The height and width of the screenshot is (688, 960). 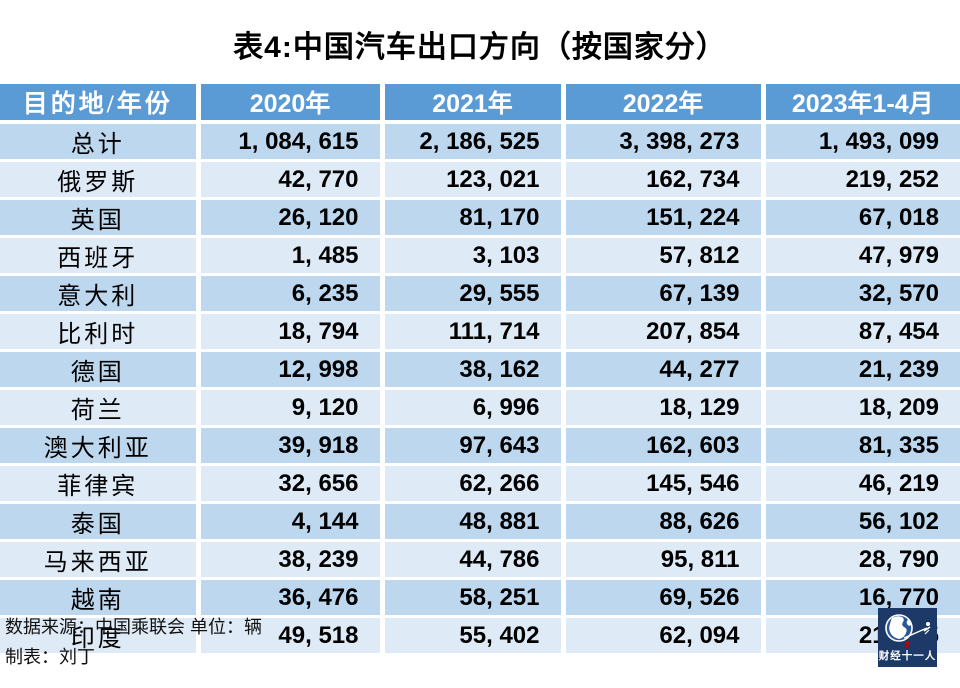 What do you see at coordinates (861, 294) in the screenshot?
I see `value-cell: 32, 570` at bounding box center [861, 294].